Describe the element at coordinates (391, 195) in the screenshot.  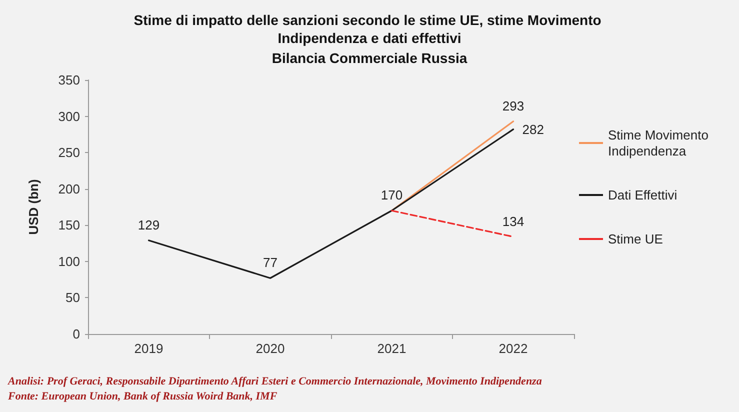
I see `data-label: 170` at that location.